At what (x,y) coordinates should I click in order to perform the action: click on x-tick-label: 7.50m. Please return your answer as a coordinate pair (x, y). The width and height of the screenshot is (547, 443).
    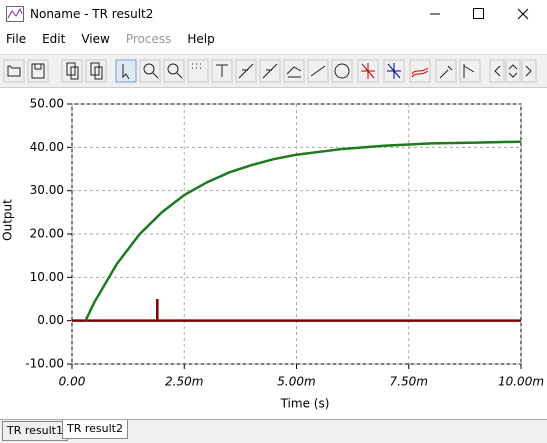
    Looking at the image, I should click on (409, 382).